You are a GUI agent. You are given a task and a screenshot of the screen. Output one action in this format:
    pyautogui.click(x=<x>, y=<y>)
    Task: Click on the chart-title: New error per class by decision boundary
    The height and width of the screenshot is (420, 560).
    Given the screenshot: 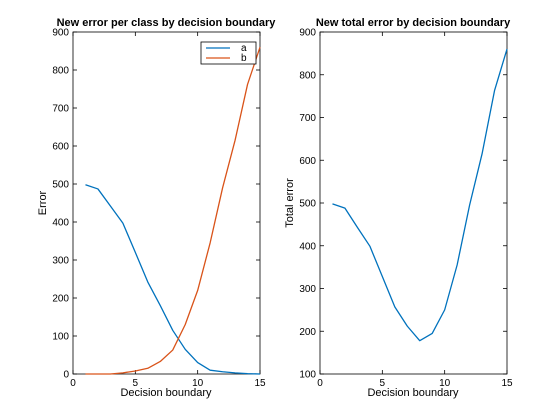 What is the action you would take?
    pyautogui.click(x=167, y=23)
    